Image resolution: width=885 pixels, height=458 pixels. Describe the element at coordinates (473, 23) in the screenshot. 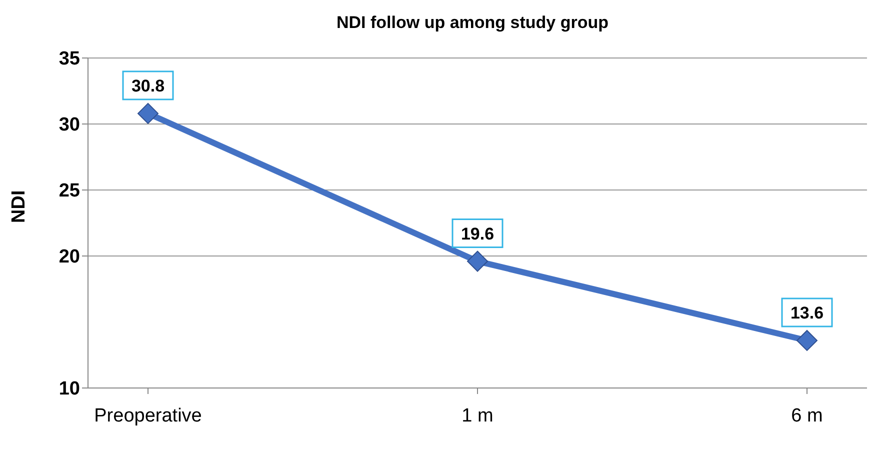

I see `chart-title: NDI follow up among study group` at that location.